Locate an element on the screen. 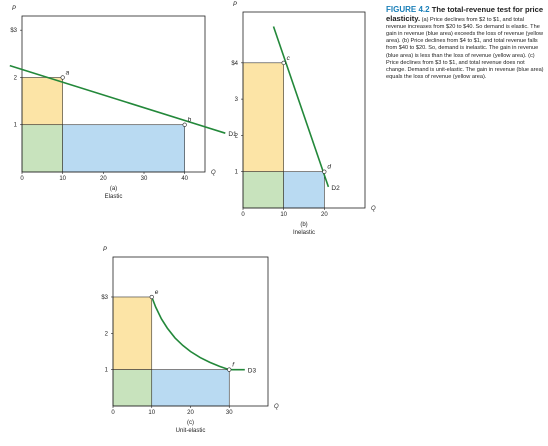 The height and width of the screenshot is (446, 548). panel-subtitle: Inelastic is located at coordinates (304, 233).